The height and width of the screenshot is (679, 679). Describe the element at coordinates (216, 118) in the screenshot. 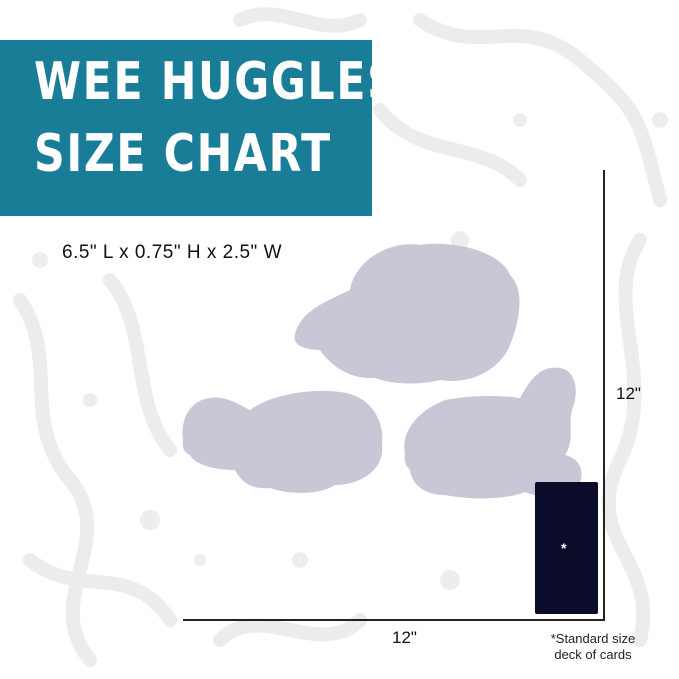

I see `page-title: WEE HUGGLES SIZE CHART` at that location.